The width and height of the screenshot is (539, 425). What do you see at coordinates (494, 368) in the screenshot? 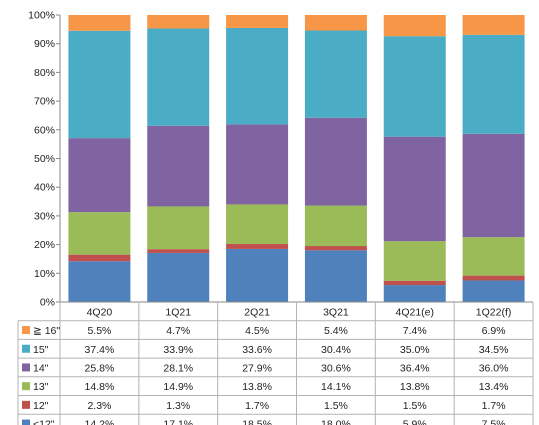
I see `data-label: 36.0%` at bounding box center [494, 368].